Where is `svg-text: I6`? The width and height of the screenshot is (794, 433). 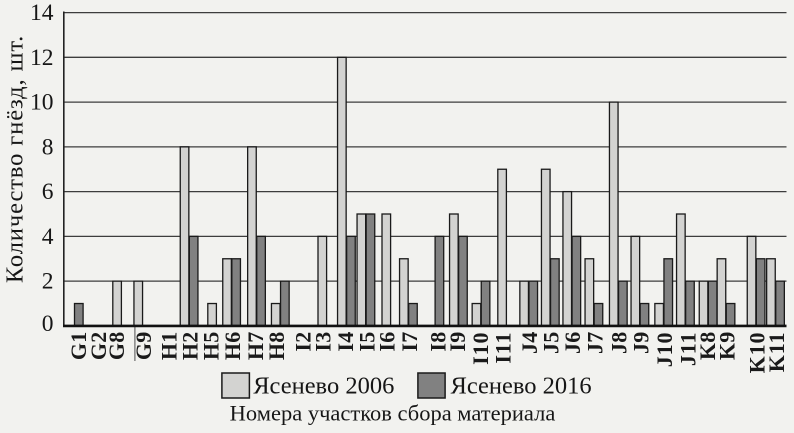
svg-text: I6 is located at coordinates (387, 342).